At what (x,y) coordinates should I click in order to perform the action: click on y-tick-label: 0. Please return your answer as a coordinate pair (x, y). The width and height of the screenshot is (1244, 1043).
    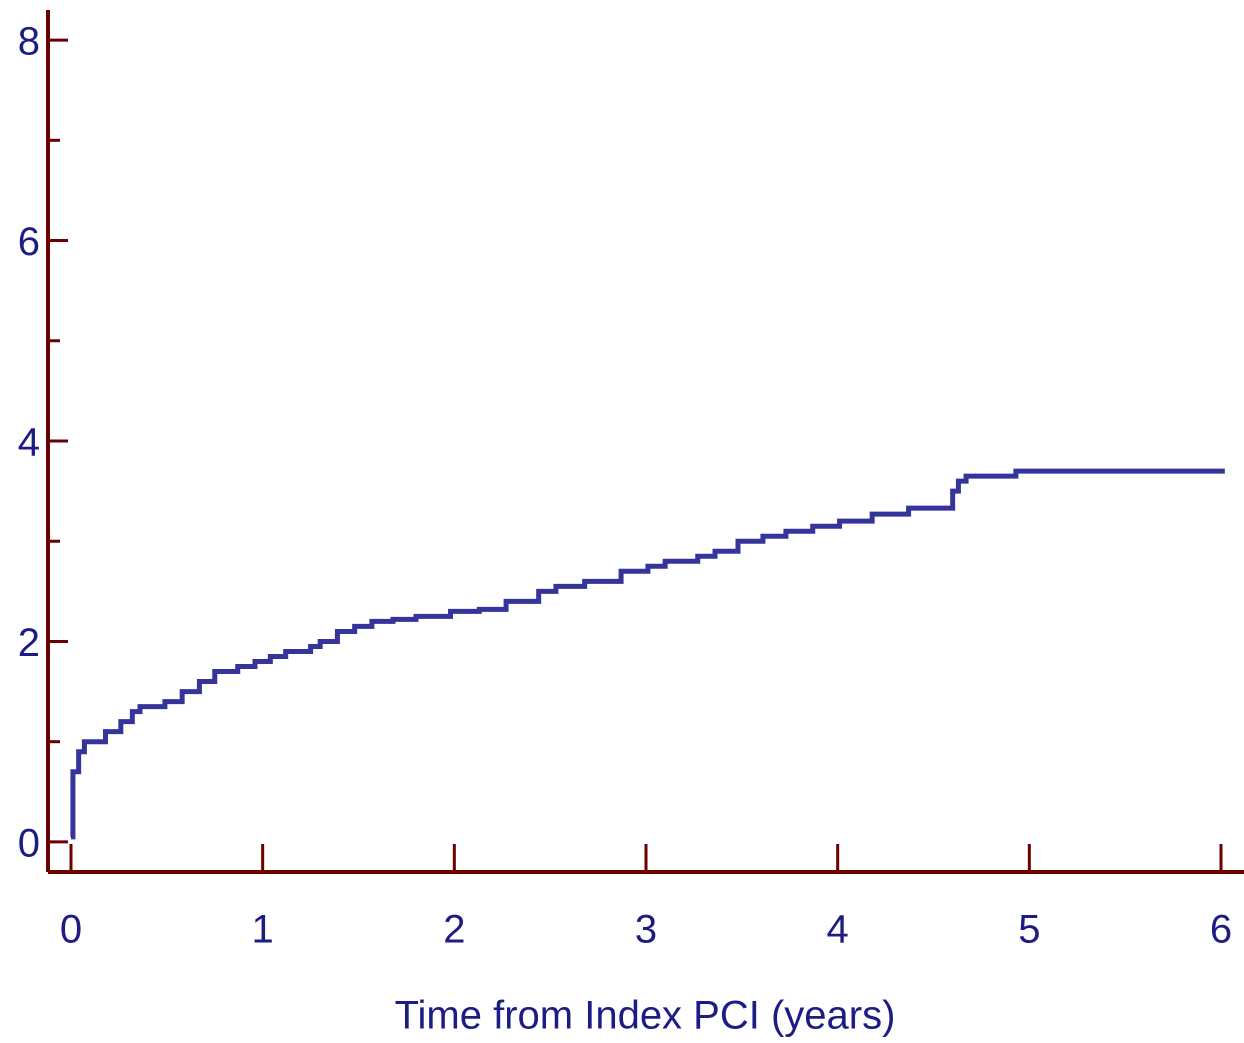
    Looking at the image, I should click on (29, 843).